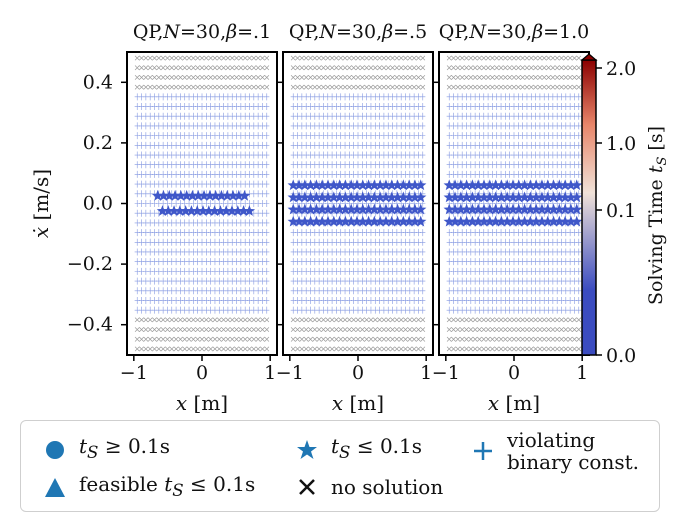 The width and height of the screenshot is (689, 532). Describe the element at coordinates (621, 69) in the screenshot. I see `colorbar-tick-label: 2.0` at that location.